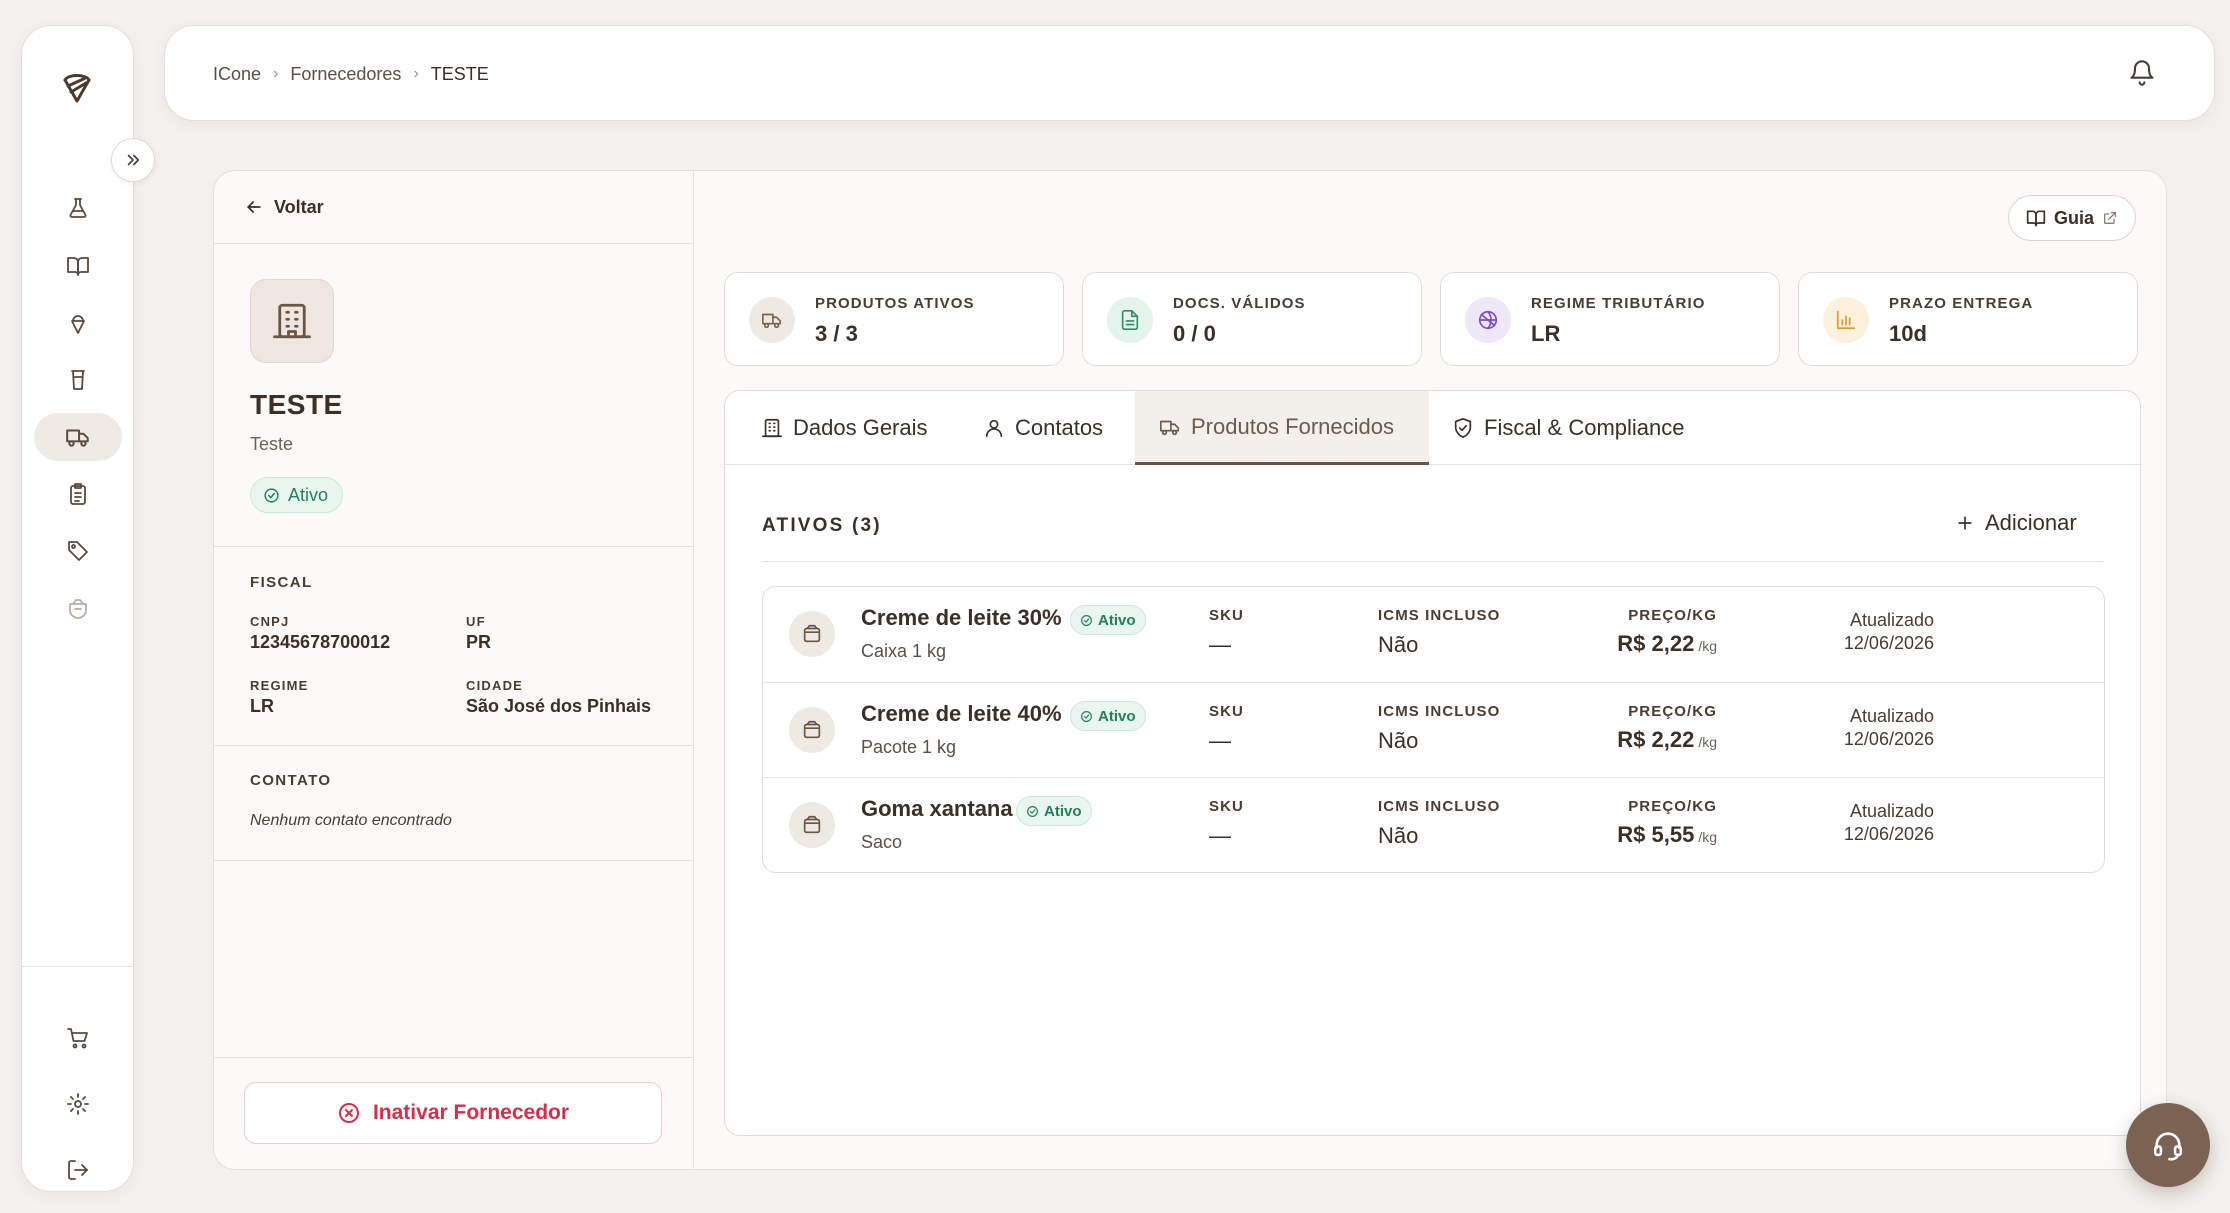 This screenshot has height=1213, width=2230. Describe the element at coordinates (1043, 428) in the screenshot. I see `tab-contacts: Contatos` at that location.